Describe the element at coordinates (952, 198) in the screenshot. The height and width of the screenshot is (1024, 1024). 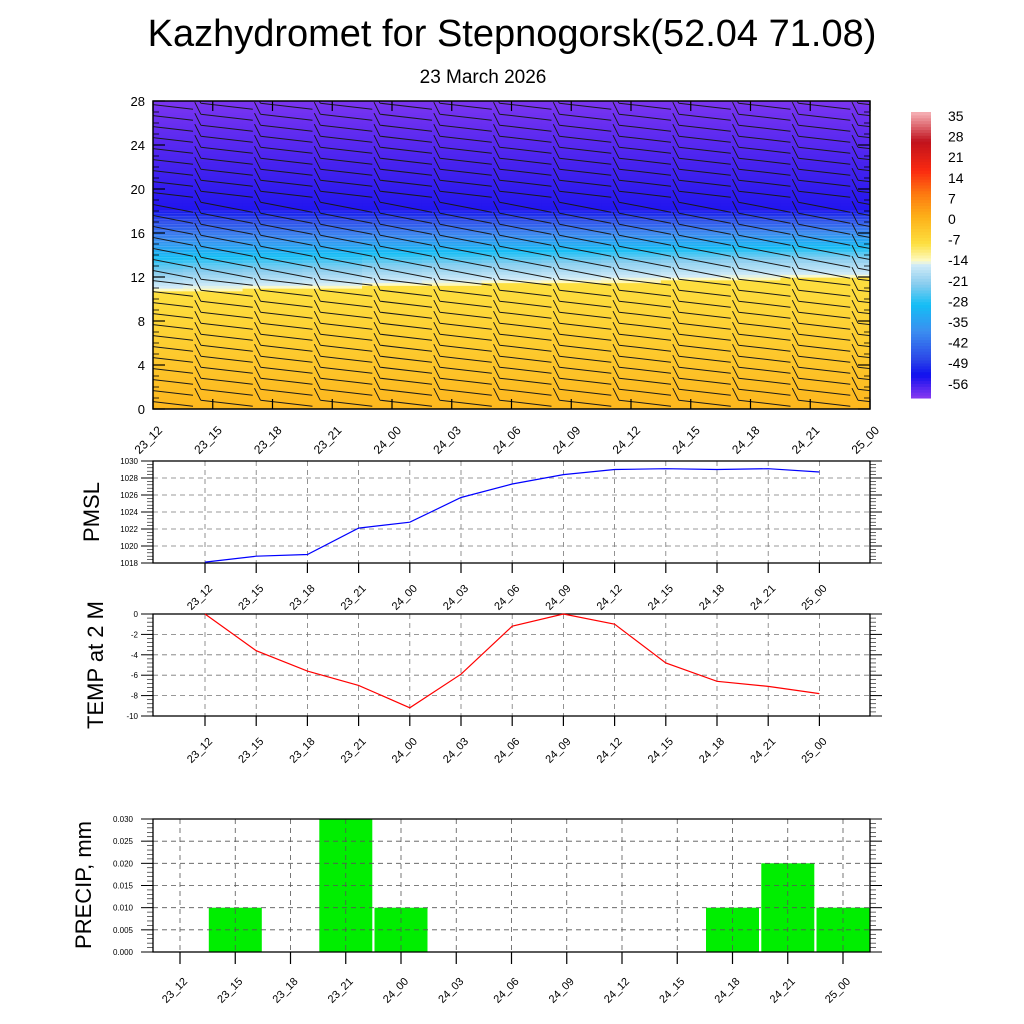
I see `colorbar-label: 7` at that location.